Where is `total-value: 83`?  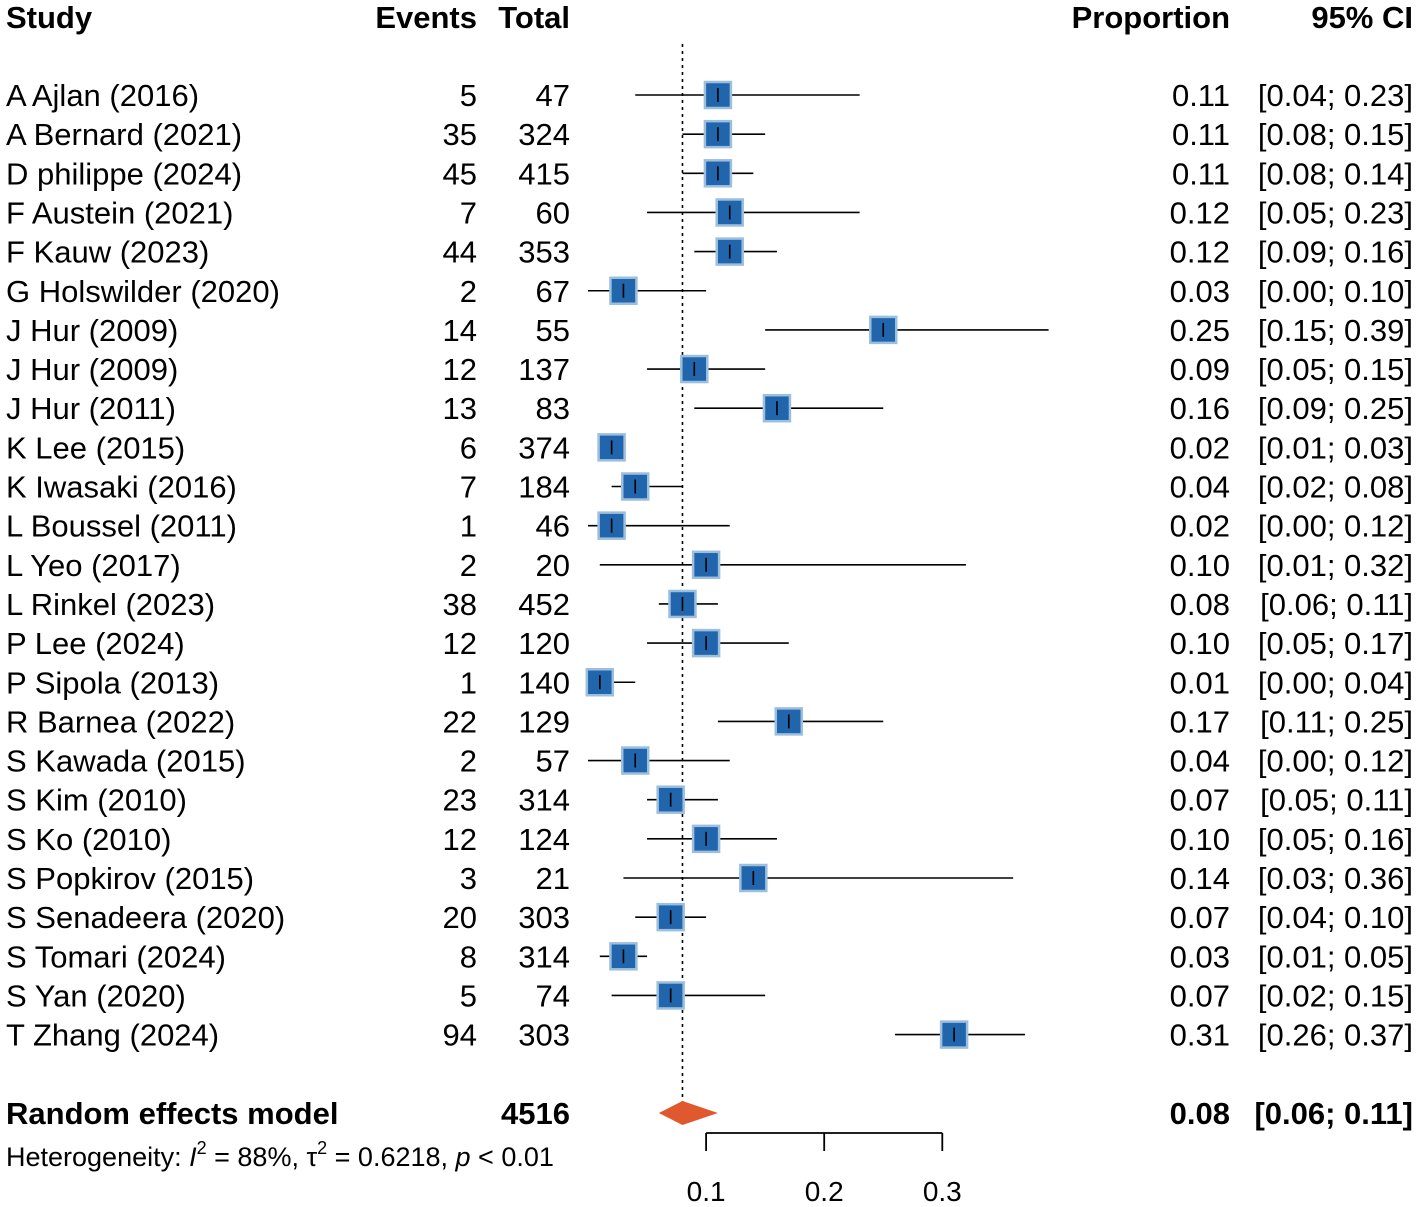
total-value: 83 is located at coordinates (553, 408).